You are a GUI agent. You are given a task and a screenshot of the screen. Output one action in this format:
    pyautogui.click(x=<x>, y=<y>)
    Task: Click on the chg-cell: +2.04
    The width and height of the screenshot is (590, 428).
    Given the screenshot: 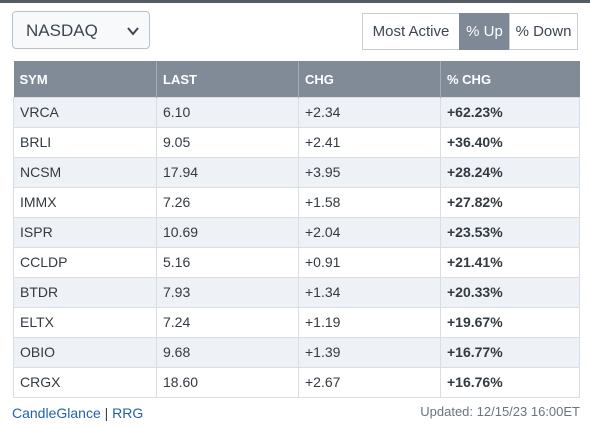 What is the action you would take?
    pyautogui.click(x=369, y=232)
    